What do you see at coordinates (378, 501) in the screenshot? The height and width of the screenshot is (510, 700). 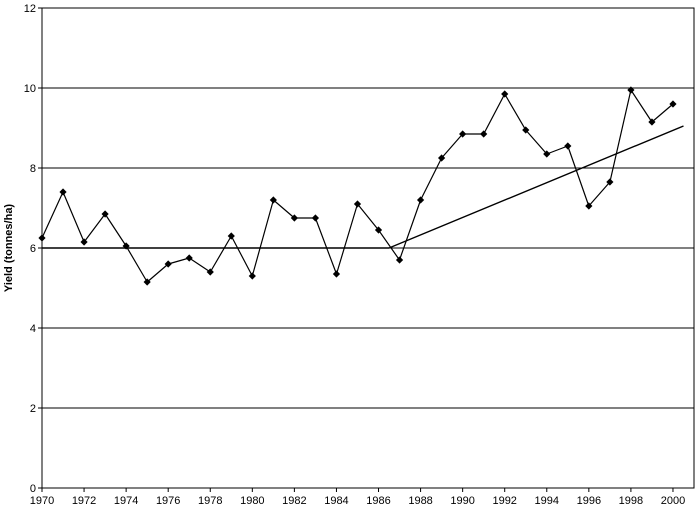 I see `x-tick-label: 1986` at bounding box center [378, 501].